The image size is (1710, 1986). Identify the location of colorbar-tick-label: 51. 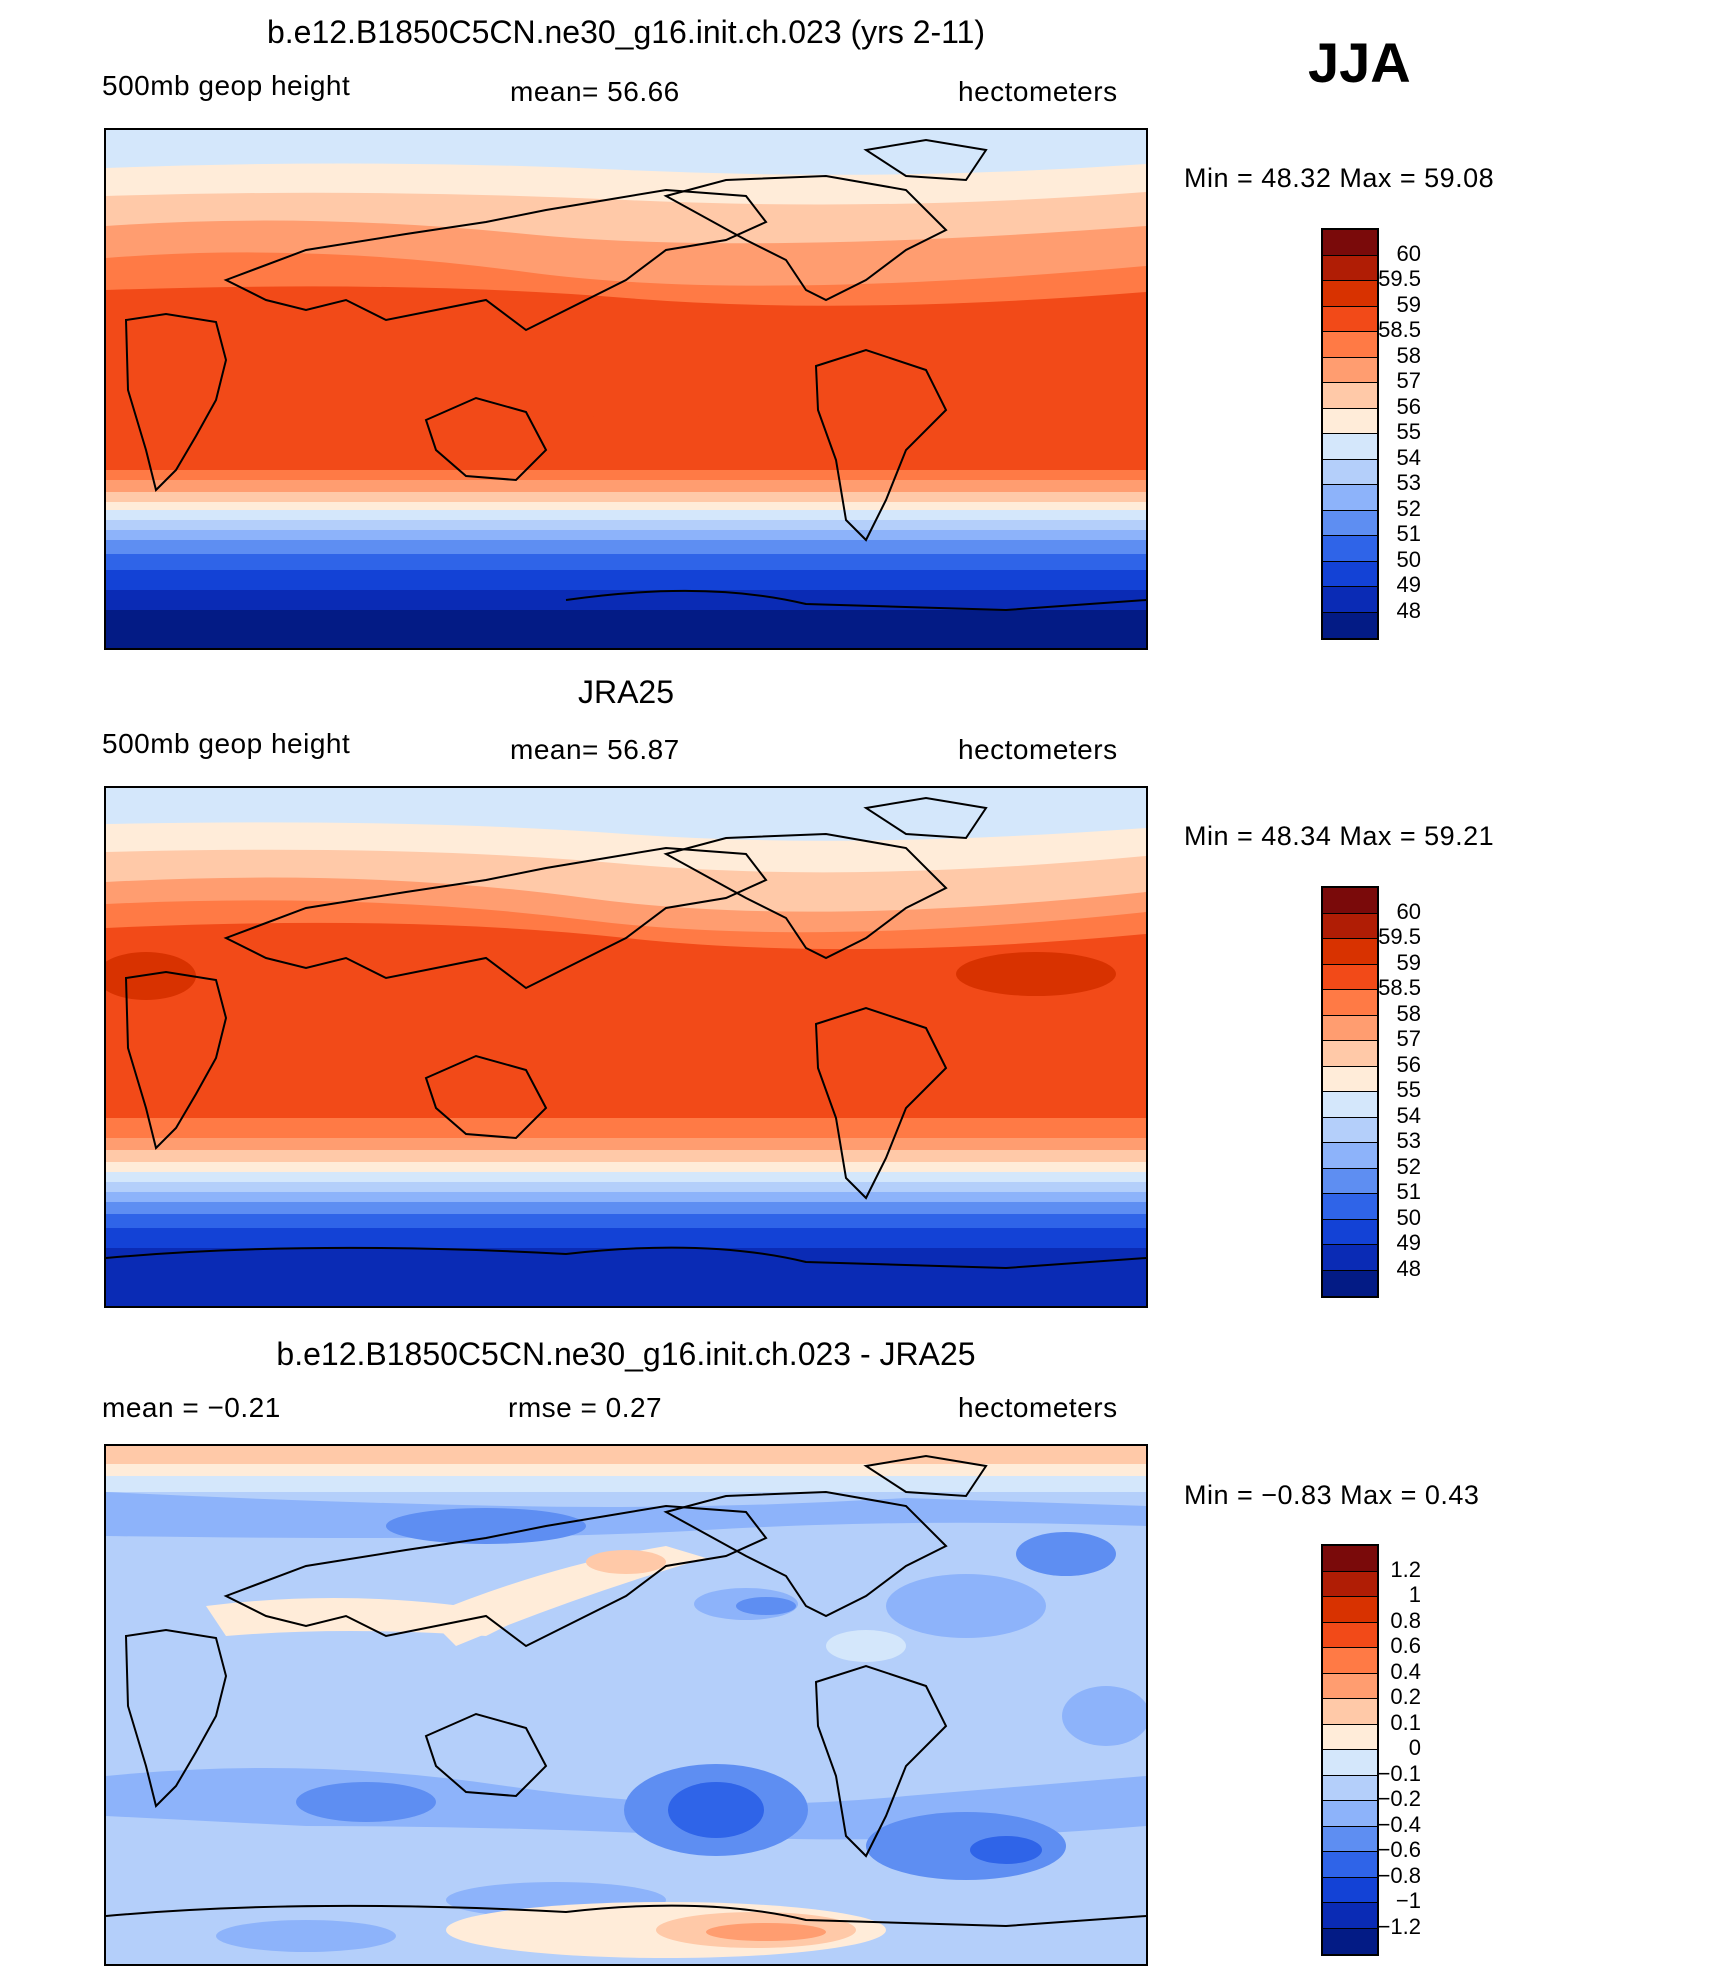
(1408, 1191).